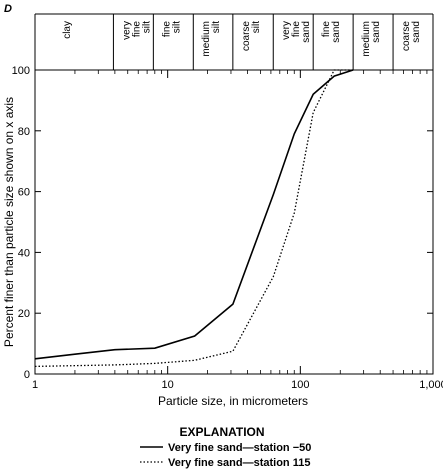 This screenshot has height=474, width=443. I want to click on size-class-line: clay, so click(67, 30).